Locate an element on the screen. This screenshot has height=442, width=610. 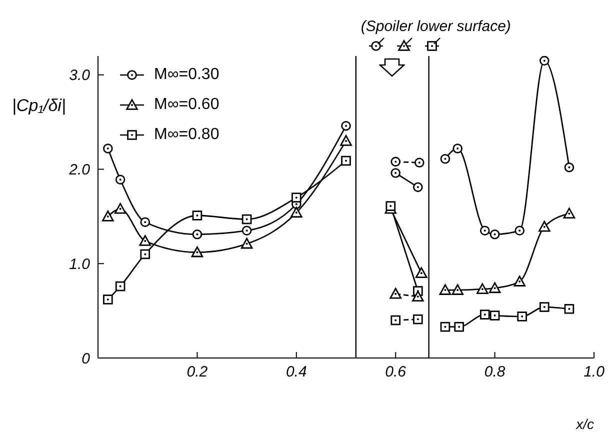
x-tick-label: 0.2 is located at coordinates (197, 372).